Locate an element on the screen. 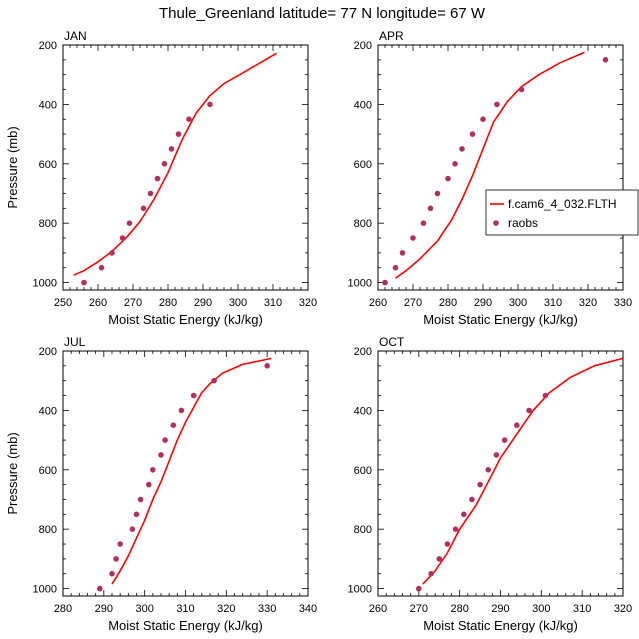 The height and width of the screenshot is (639, 639). panel-label: JAN is located at coordinates (75, 36).